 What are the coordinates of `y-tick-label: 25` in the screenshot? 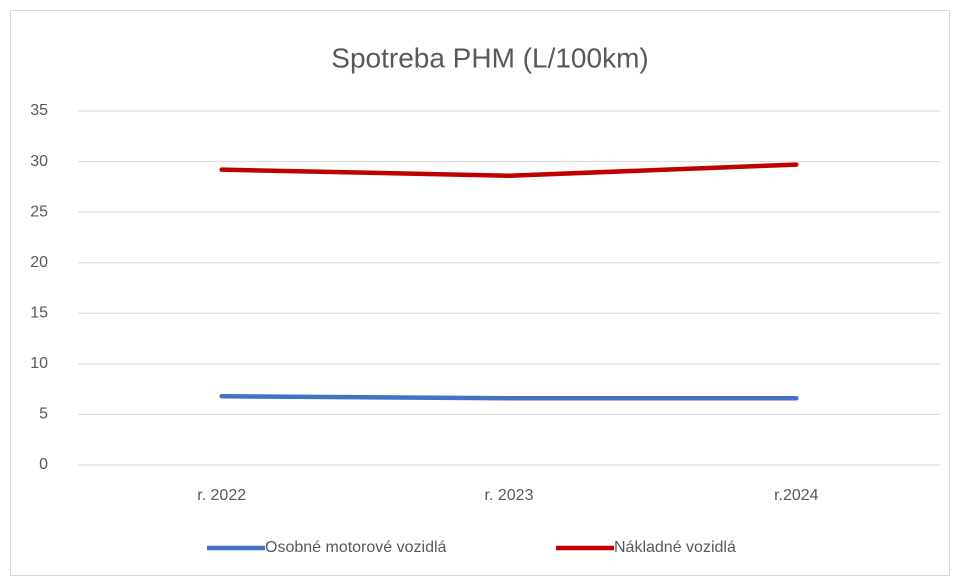 It's located at (39, 211).